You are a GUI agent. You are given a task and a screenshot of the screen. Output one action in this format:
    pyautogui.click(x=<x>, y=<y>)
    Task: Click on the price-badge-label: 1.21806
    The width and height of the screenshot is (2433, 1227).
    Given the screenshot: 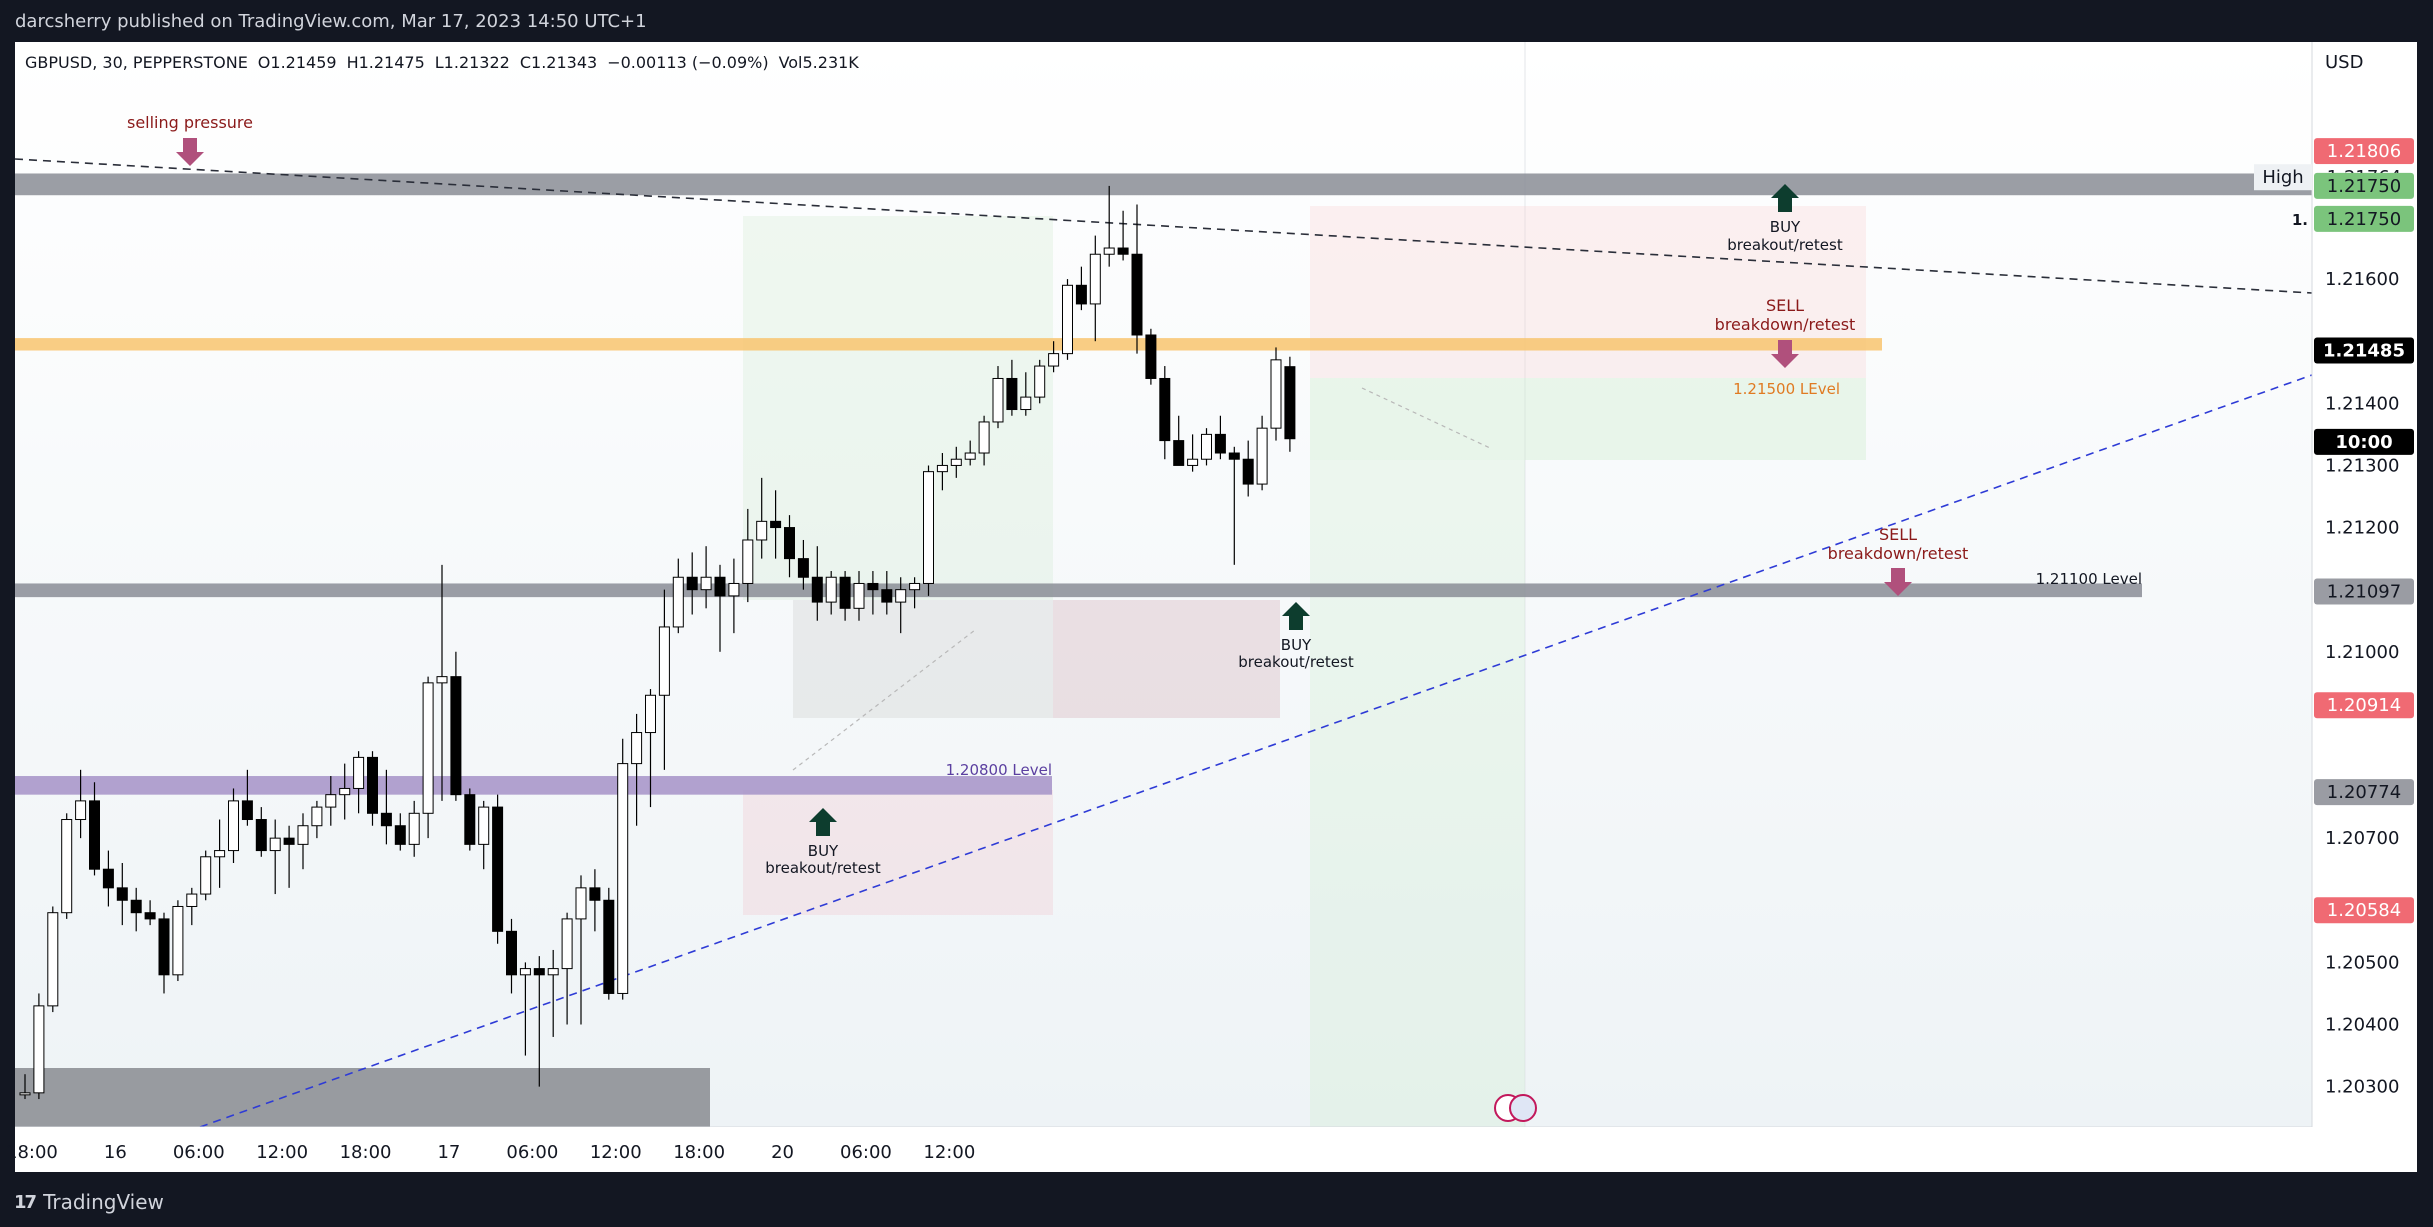 What is the action you would take?
    pyautogui.click(x=2364, y=151)
    